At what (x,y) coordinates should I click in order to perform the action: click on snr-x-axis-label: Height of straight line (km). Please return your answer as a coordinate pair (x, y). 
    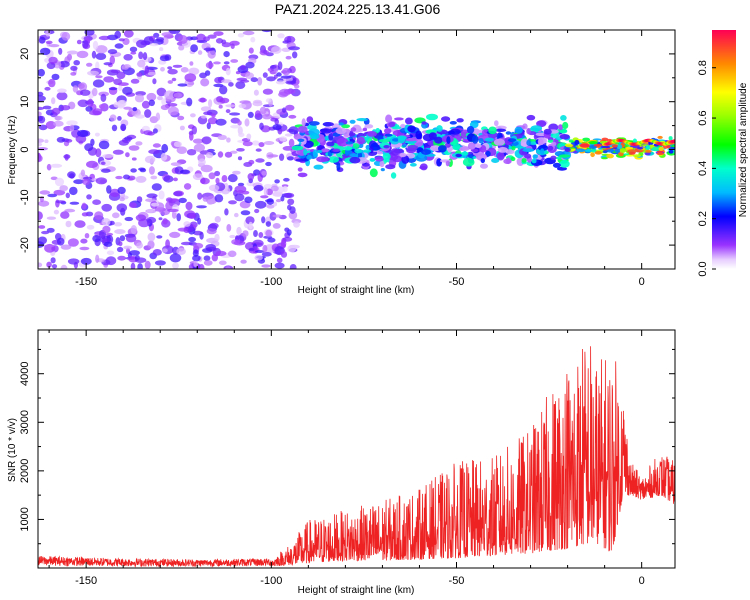
    Looking at the image, I should click on (356, 590).